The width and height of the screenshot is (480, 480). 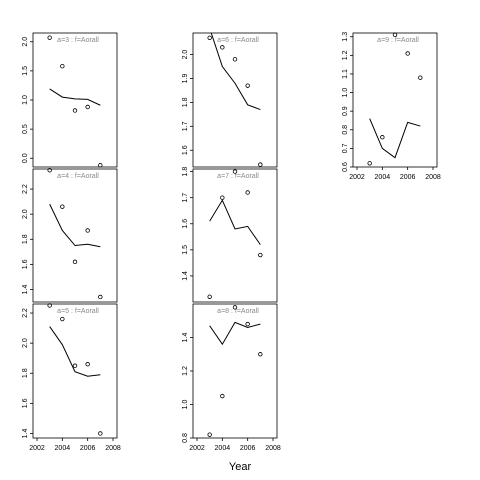 I want to click on y-tick-label: 1.3, so click(x=345, y=37).